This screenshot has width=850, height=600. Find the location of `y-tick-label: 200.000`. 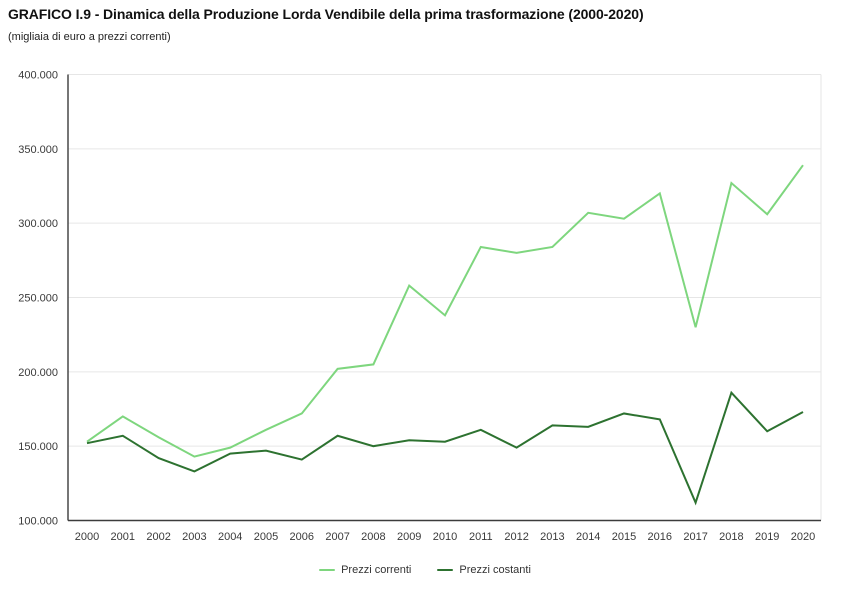

y-tick-label: 200.000 is located at coordinates (38, 373).